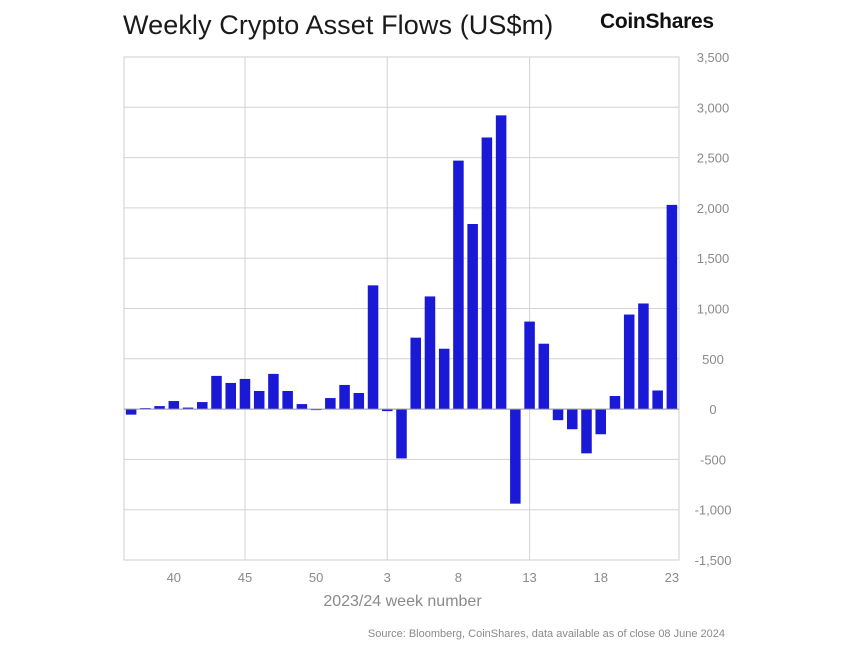 The image size is (860, 649). I want to click on y-tick-label: 0, so click(712, 409).